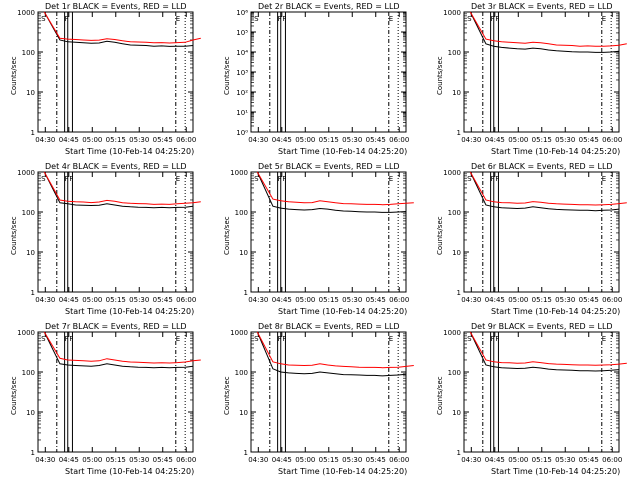 The image size is (640, 484). What do you see at coordinates (246, 293) in the screenshot?
I see `det-5r-ytick-label: 1` at bounding box center [246, 293].